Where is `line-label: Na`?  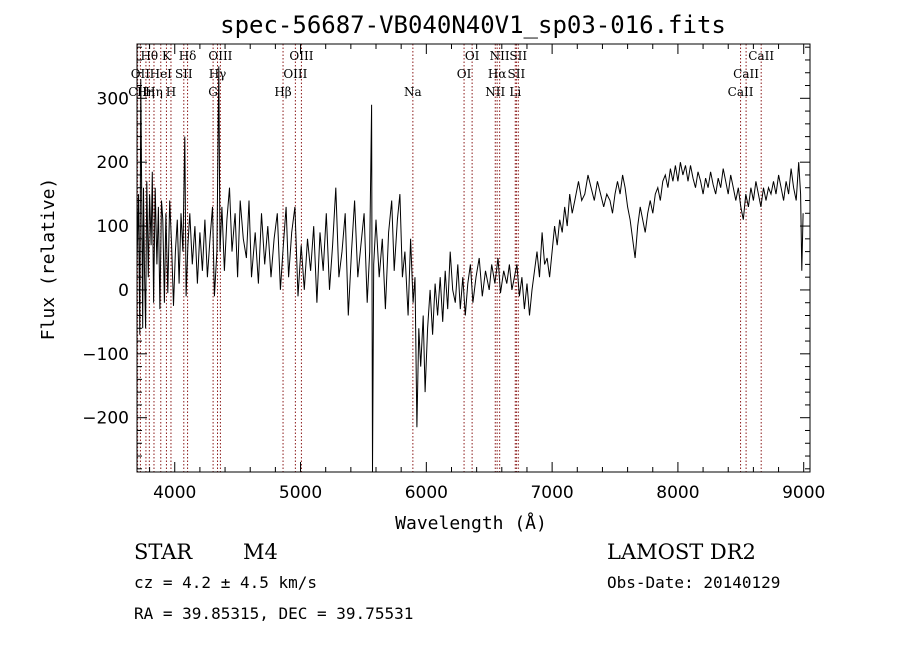
line-label: Na is located at coordinates (413, 92).